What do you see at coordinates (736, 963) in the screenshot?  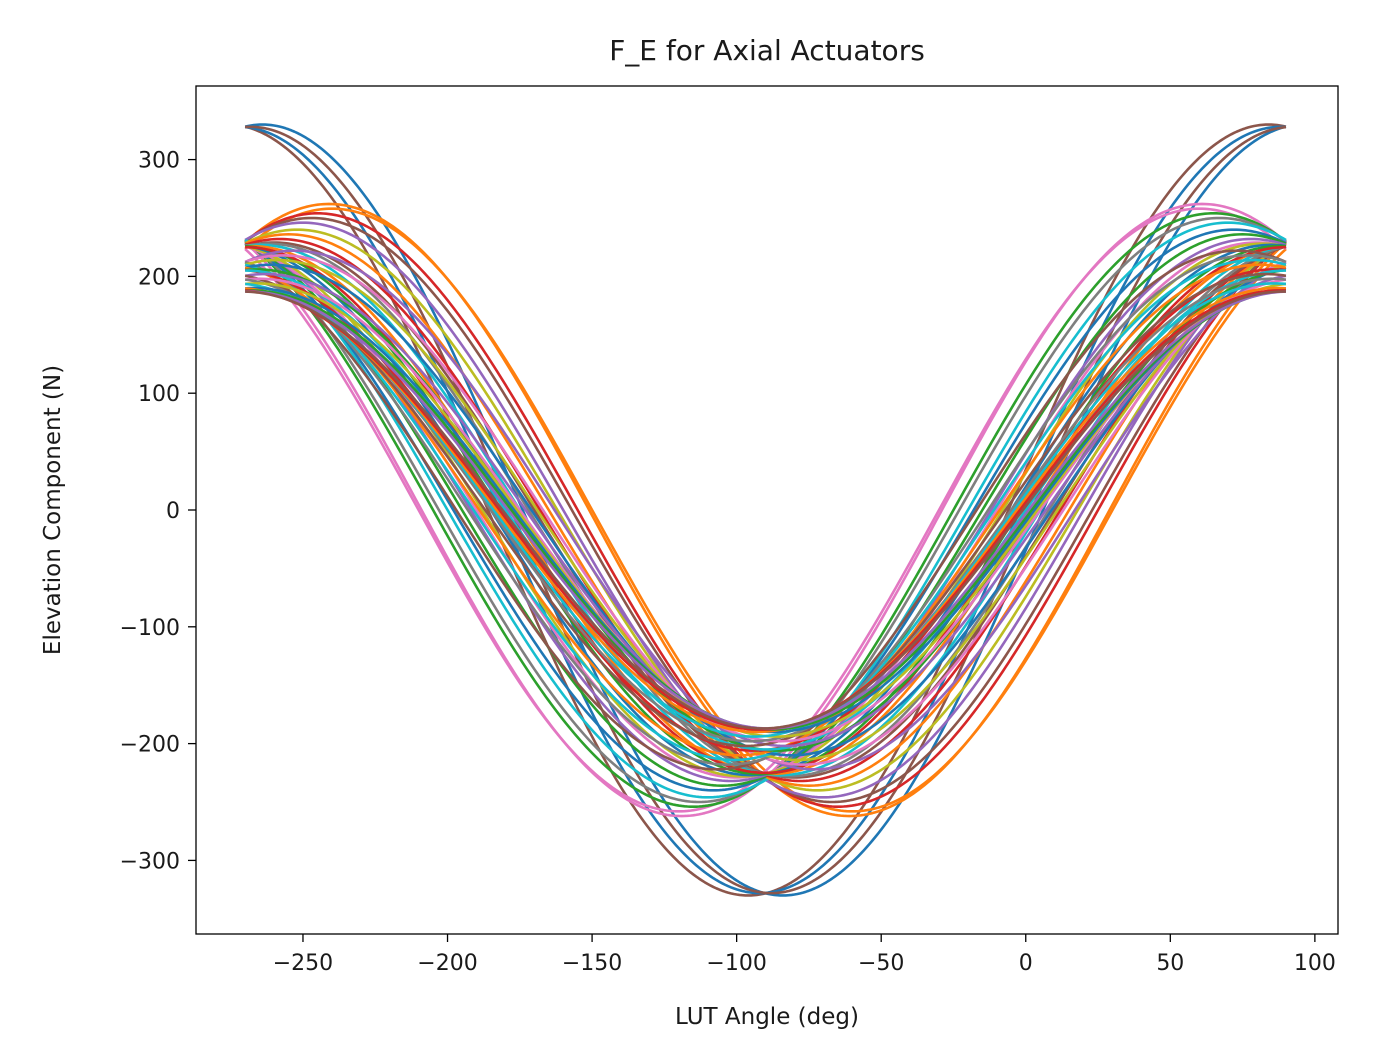 I see `x-tick-label: −100` at bounding box center [736, 963].